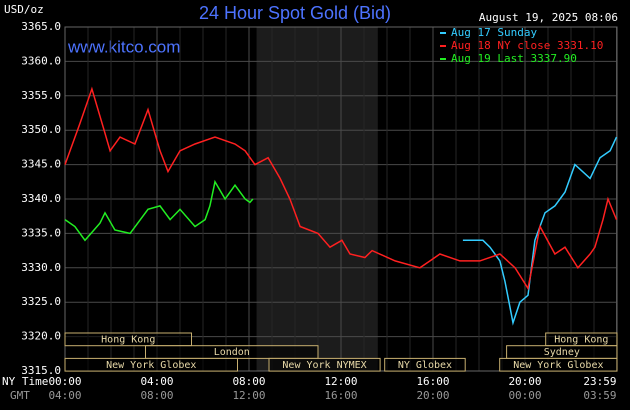  I want to click on legend-label: Aug 18 NY close 3331.10, so click(527, 45).